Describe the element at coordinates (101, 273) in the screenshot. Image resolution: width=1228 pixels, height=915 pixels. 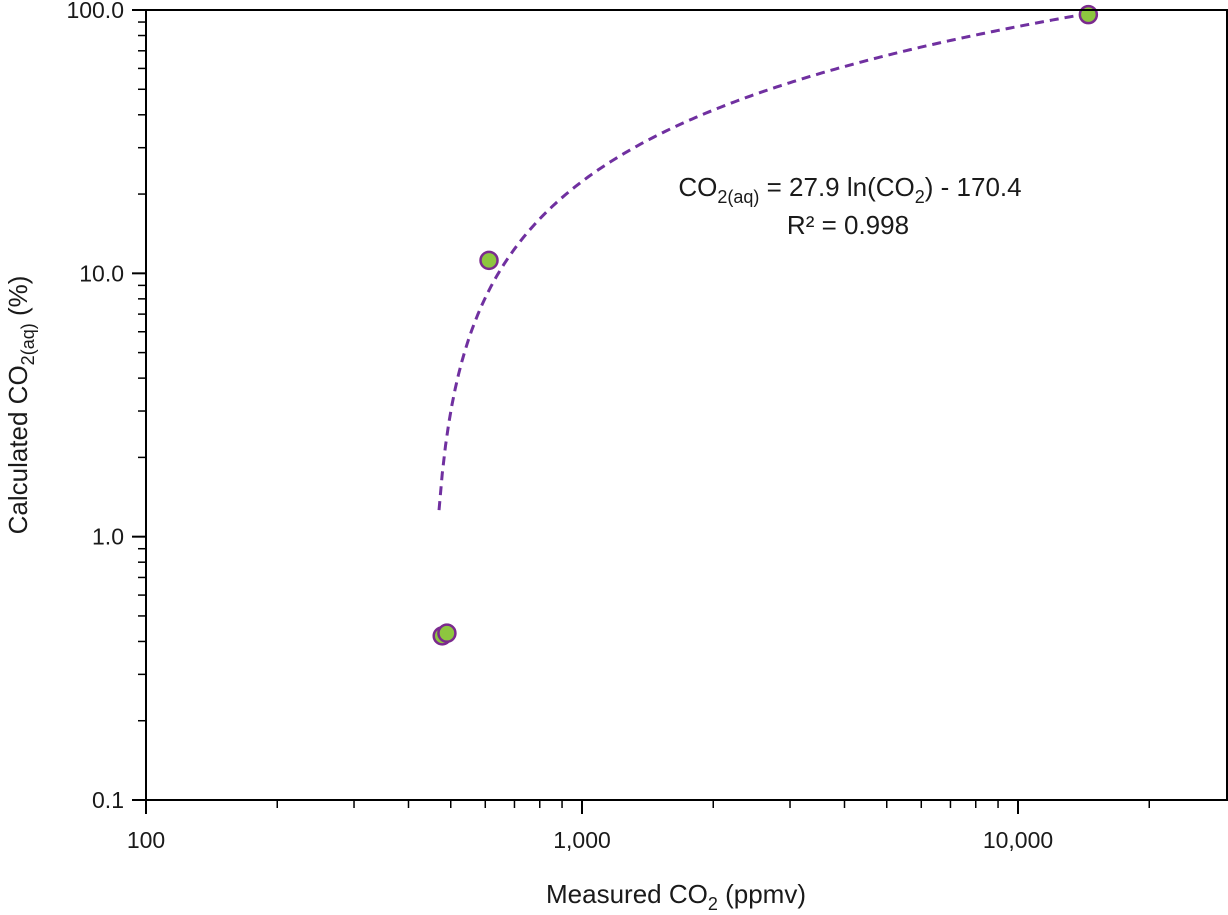
I see `y-tick-label: 10.0` at that location.